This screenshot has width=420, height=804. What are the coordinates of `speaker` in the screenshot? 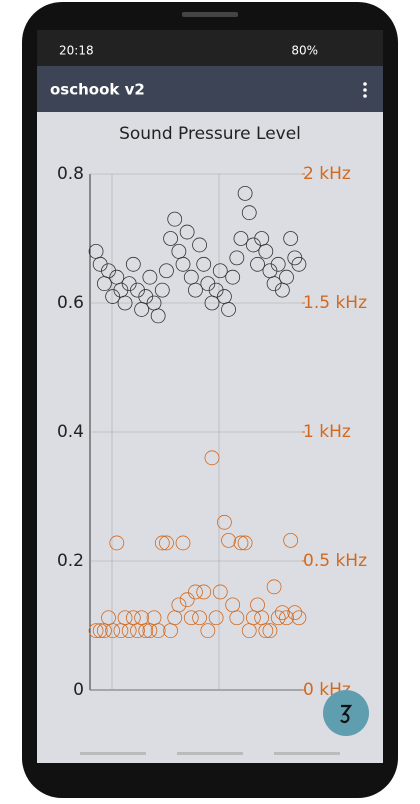 It's located at (210, 14).